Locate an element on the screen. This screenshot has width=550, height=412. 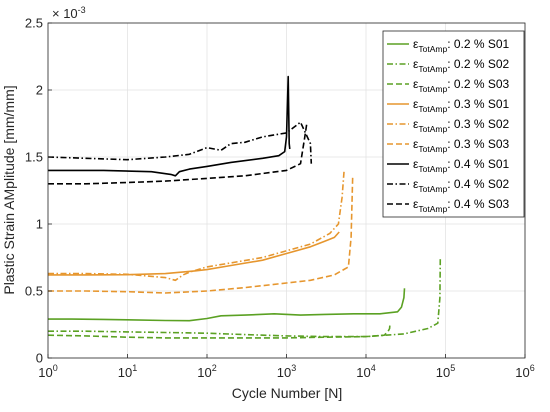
x-tick-label: 10³ is located at coordinates (286, 371).